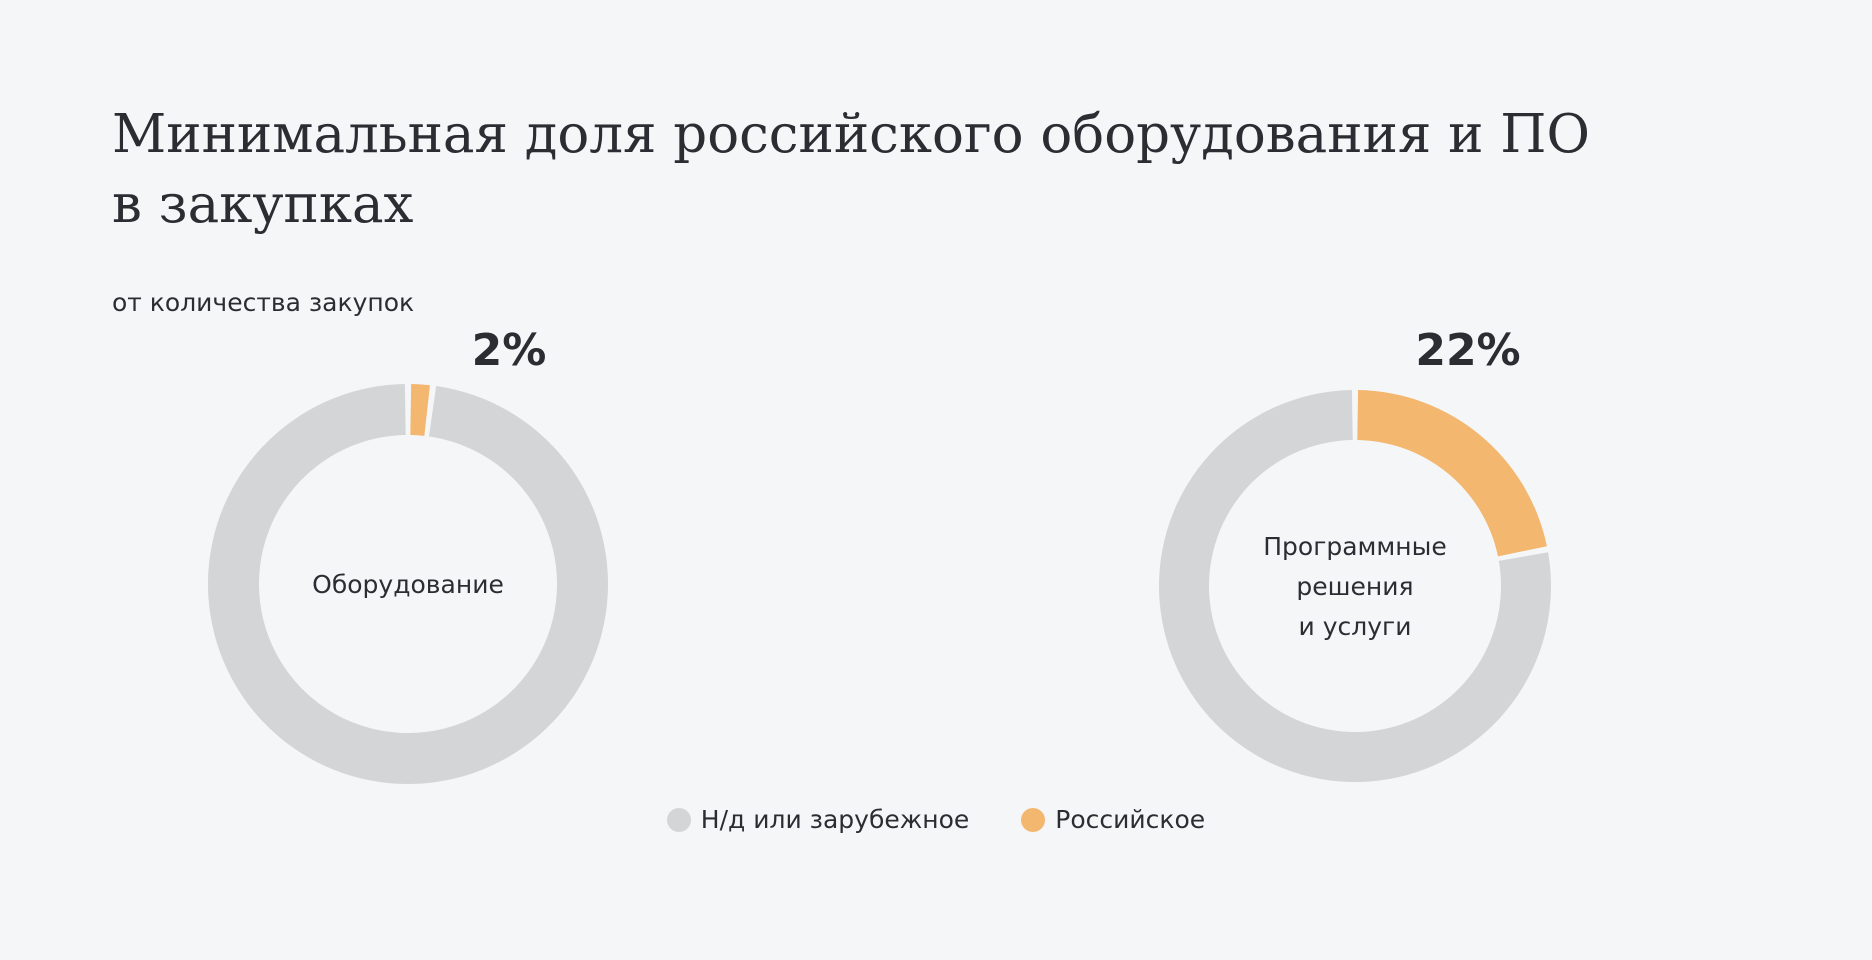 This screenshot has width=1872, height=960. What do you see at coordinates (1355, 626) in the screenshot?
I see `donut-2-center-label-line-3: и услуги` at bounding box center [1355, 626].